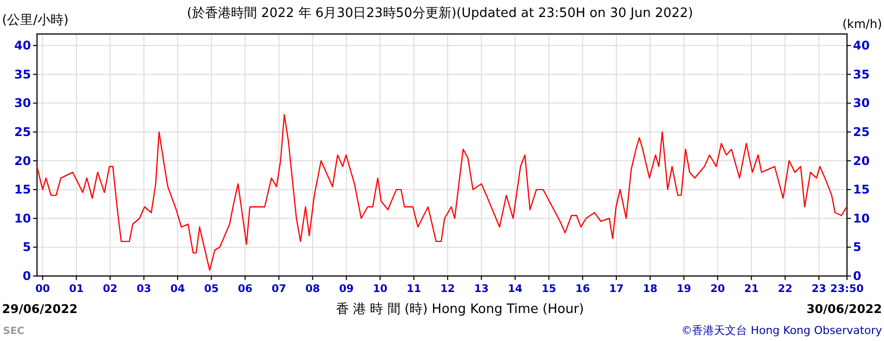  Describe the element at coordinates (42, 289) in the screenshot. I see `x-tick-label: 00` at that location.